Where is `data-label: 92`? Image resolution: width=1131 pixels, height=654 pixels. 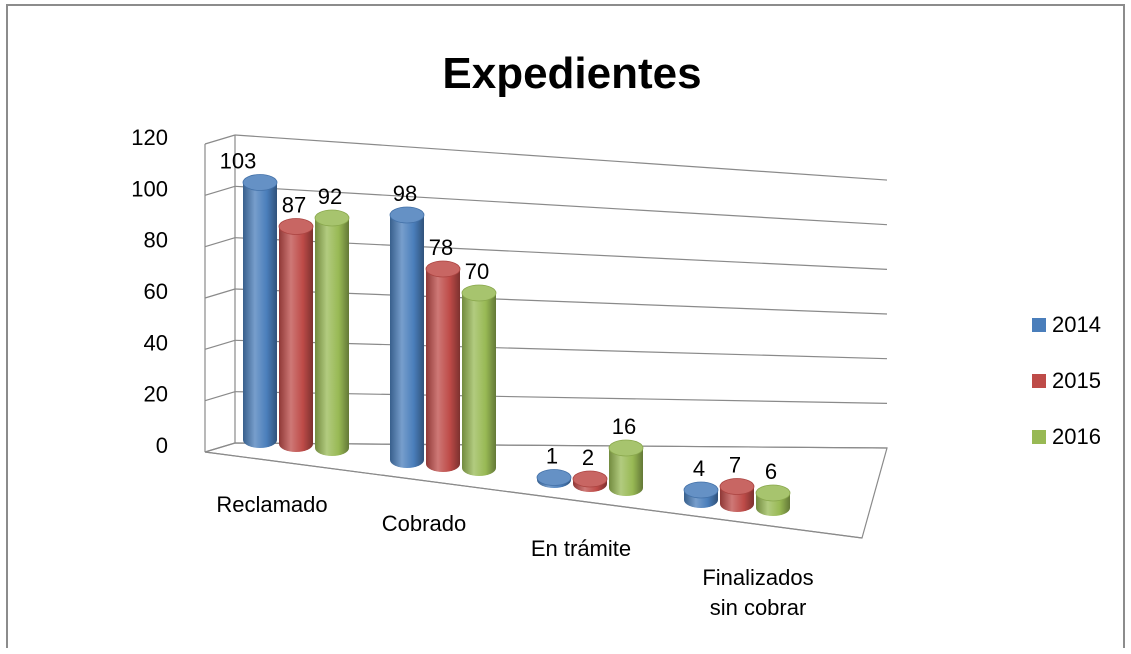
data-label: 92 is located at coordinates (330, 196).